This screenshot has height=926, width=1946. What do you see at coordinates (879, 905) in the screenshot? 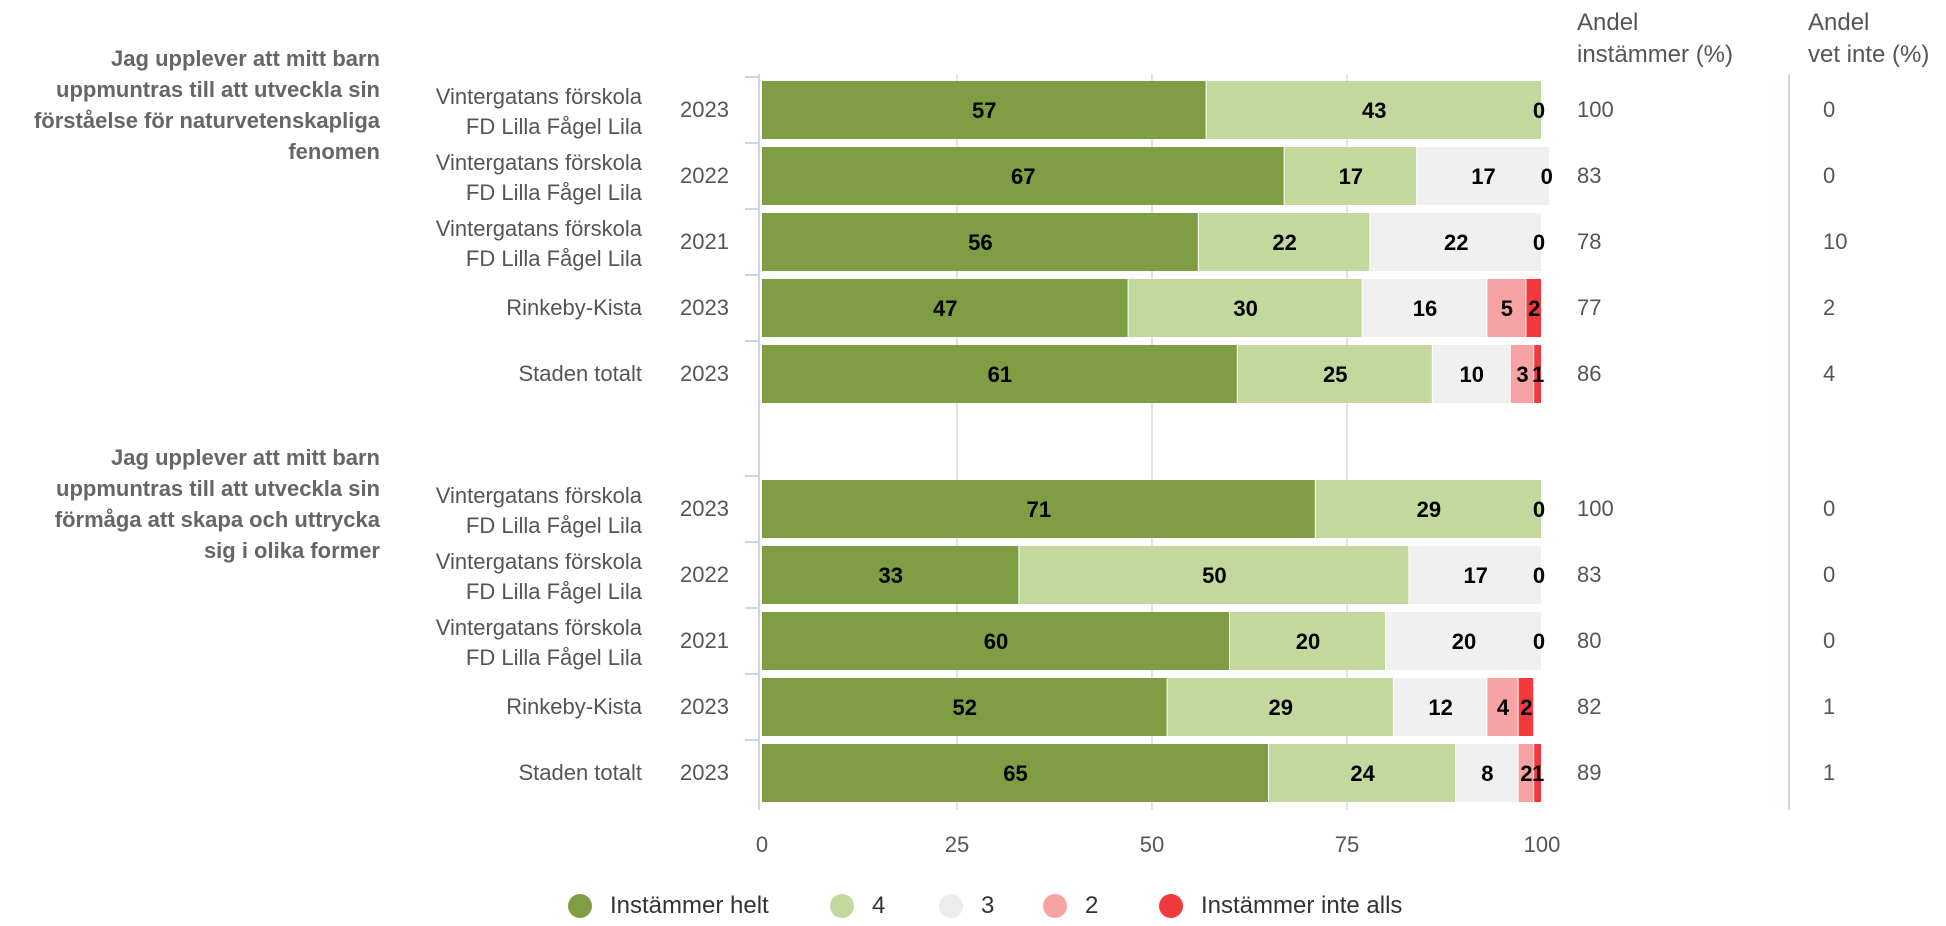
I see `legend-label: 4` at bounding box center [879, 905].